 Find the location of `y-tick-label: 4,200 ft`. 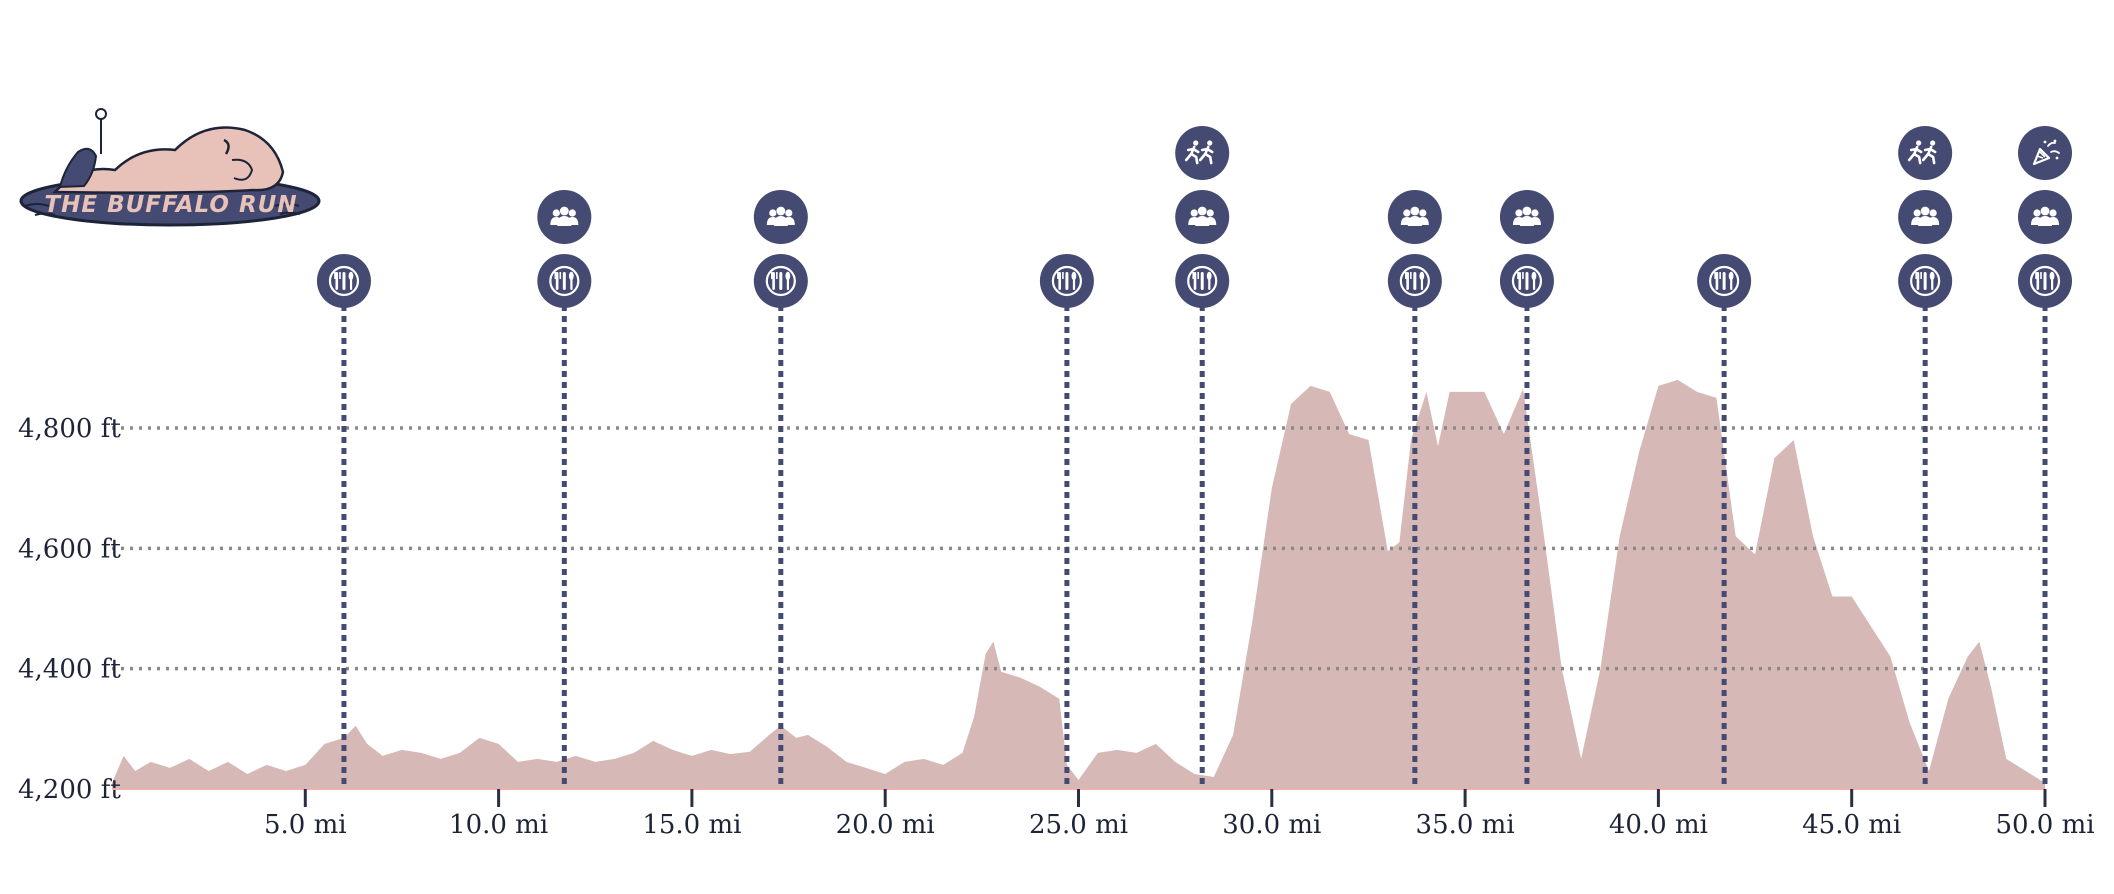

y-tick-label: 4,200 ft is located at coordinates (69, 790).